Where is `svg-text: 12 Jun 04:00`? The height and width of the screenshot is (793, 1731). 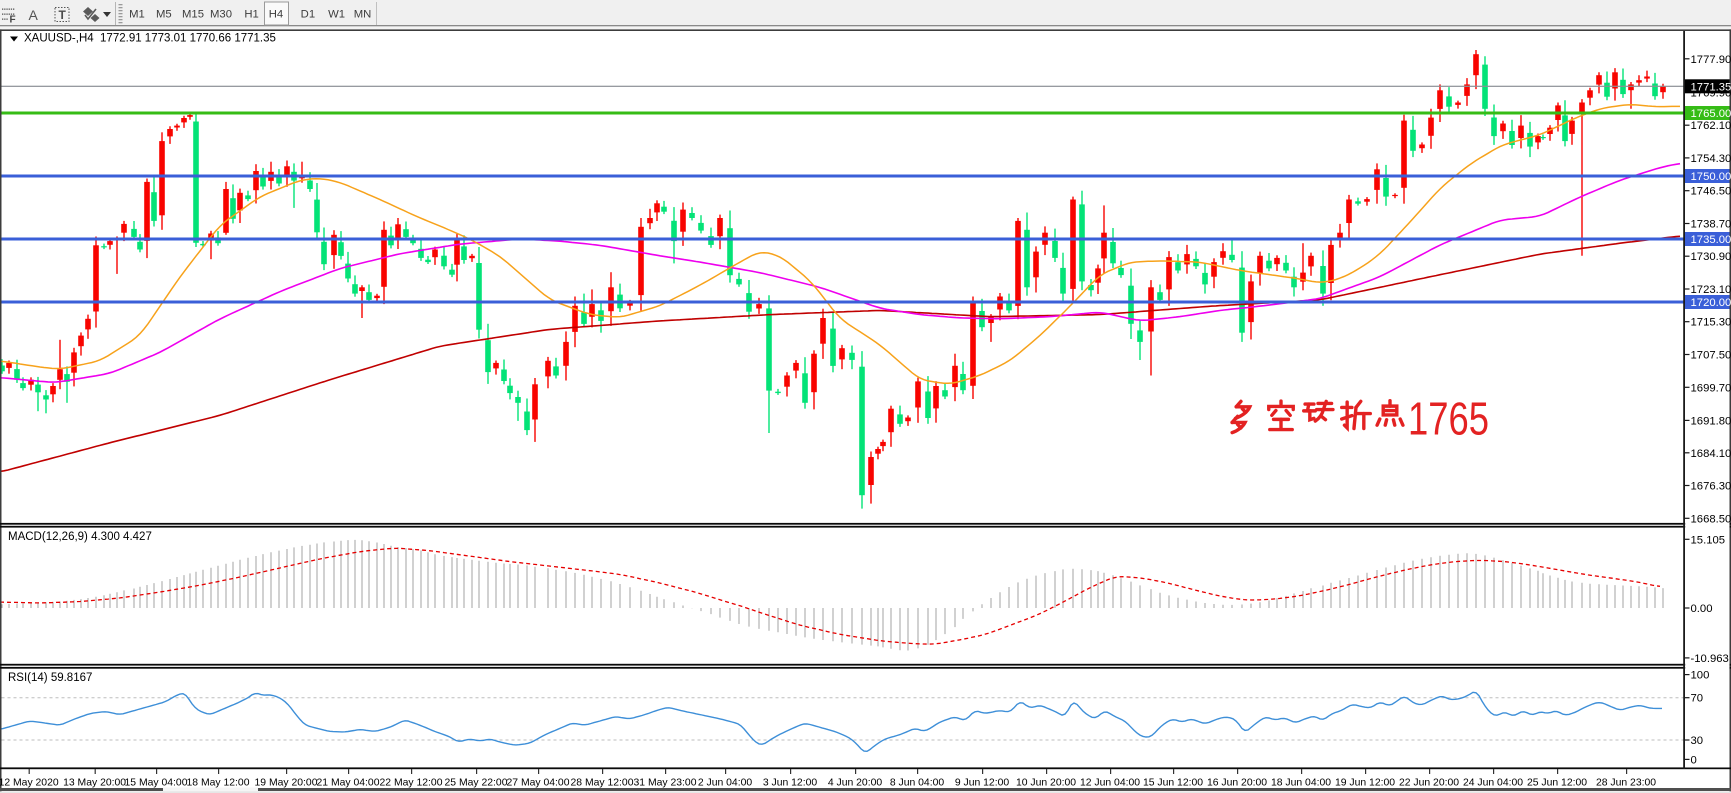 svg-text: 12 Jun 04:00 is located at coordinates (1110, 783).